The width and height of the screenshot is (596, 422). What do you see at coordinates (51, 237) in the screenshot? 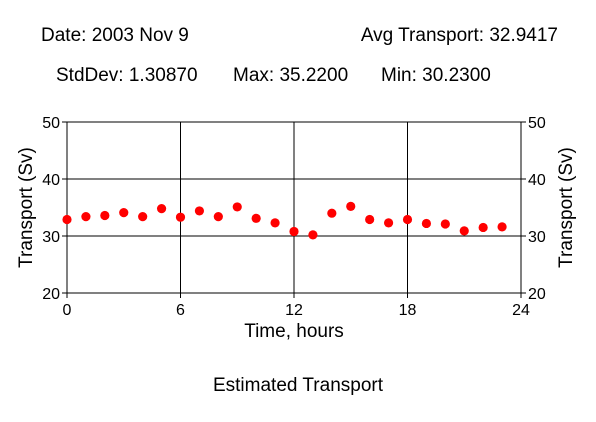
I see `y-tick-label-left: 30` at bounding box center [51, 237].